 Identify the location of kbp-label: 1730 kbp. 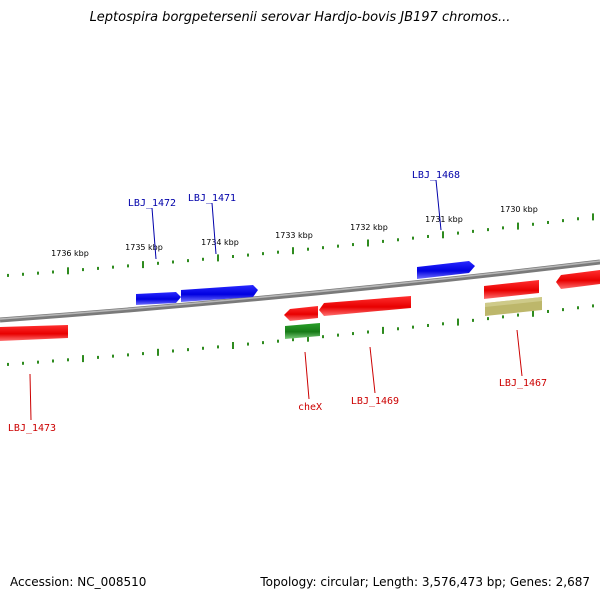
(519, 209).